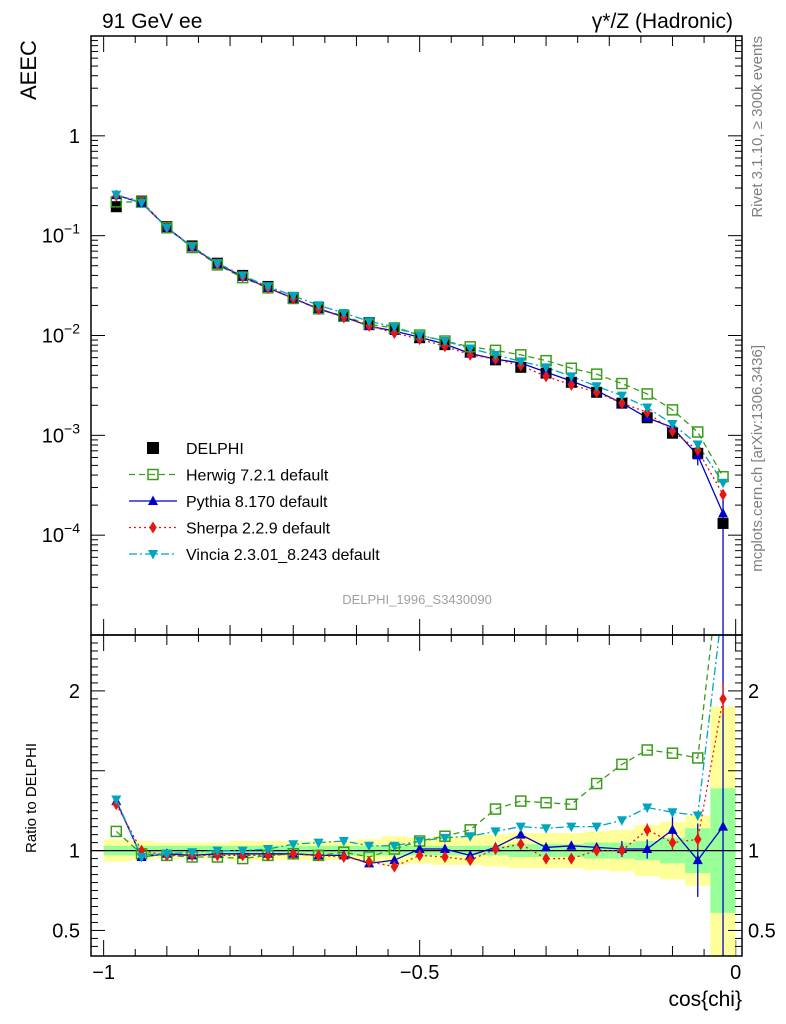  I want to click on ratio-y-tick-label-right: 0.5, so click(762, 931).